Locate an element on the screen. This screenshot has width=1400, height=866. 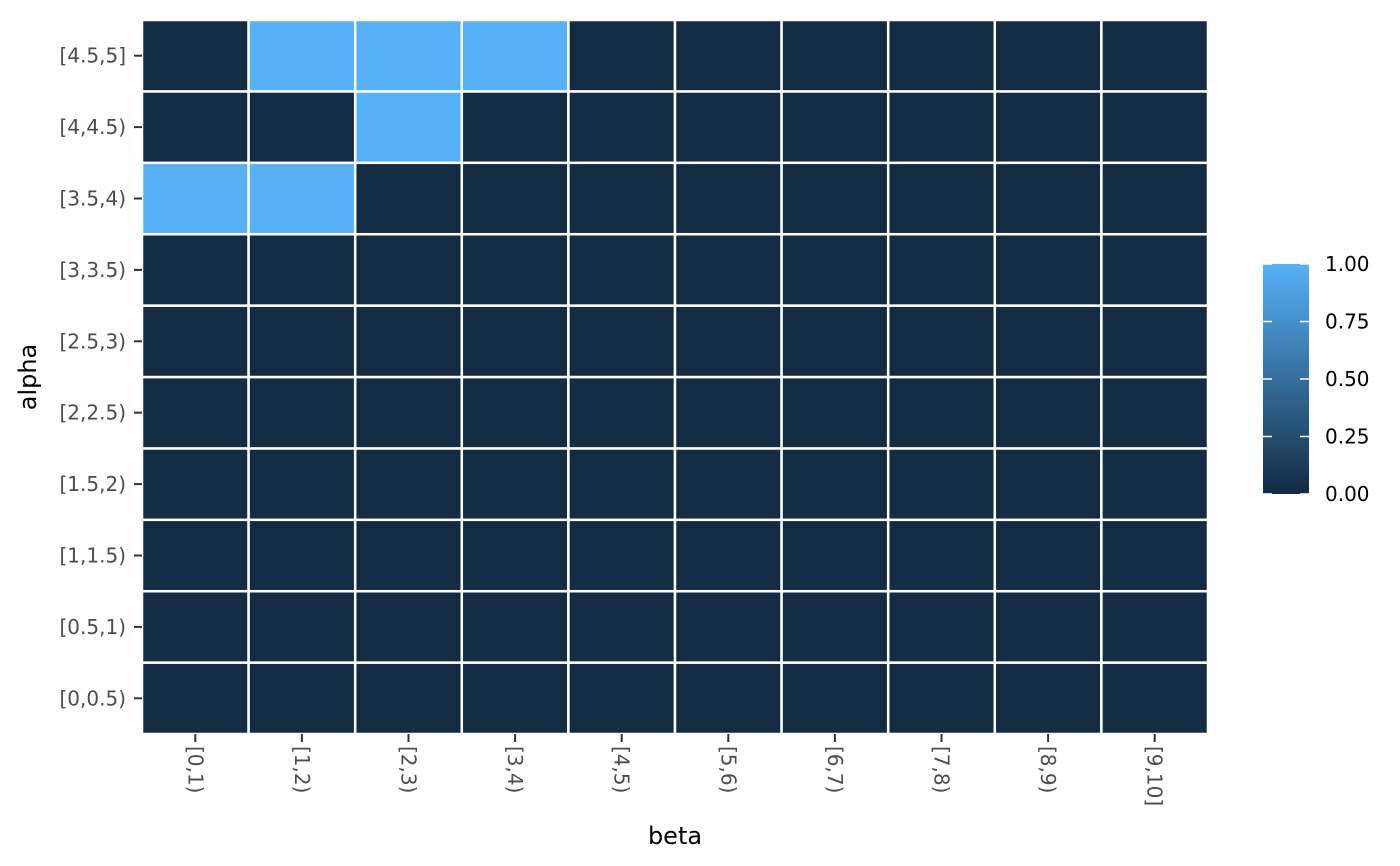
y-tick-label: [3,3.5) is located at coordinates (93, 270).